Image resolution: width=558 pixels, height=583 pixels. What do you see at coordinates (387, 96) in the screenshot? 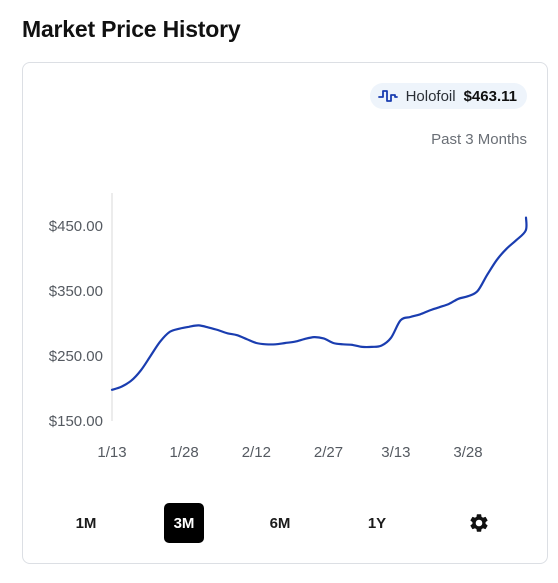
I see `line-chart-icon` at bounding box center [387, 96].